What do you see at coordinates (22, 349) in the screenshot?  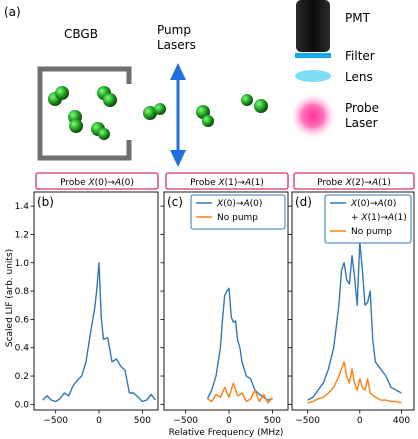 I see `y-tick-label: 0.4` at bounding box center [22, 349].